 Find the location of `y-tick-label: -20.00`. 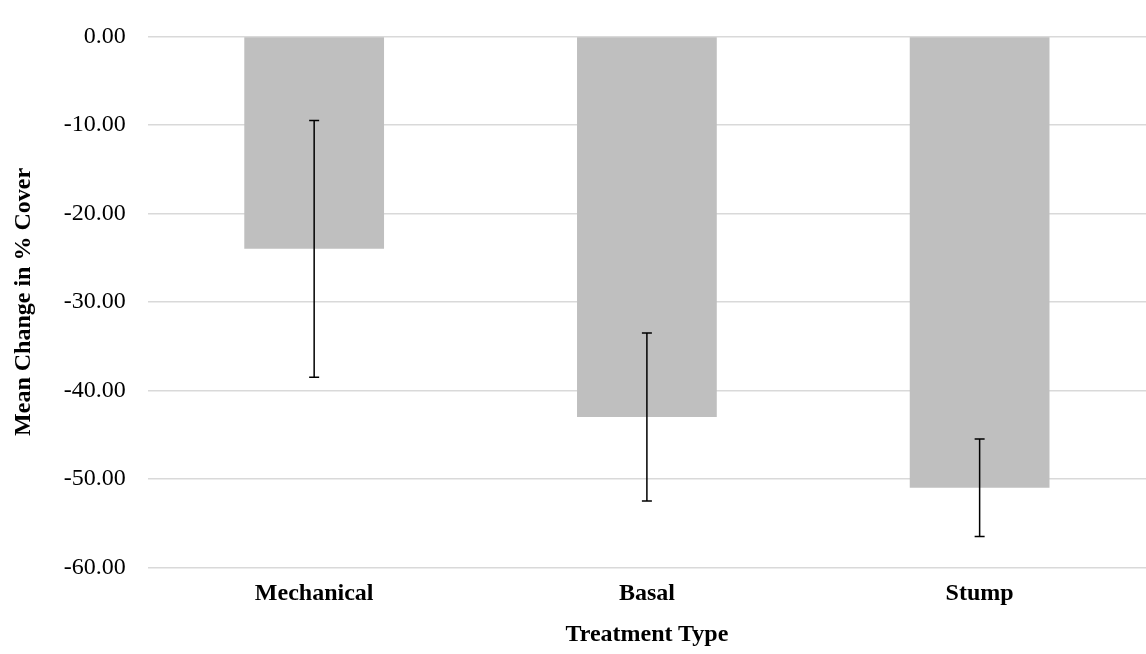

y-tick-label: -20.00 is located at coordinates (94, 211).